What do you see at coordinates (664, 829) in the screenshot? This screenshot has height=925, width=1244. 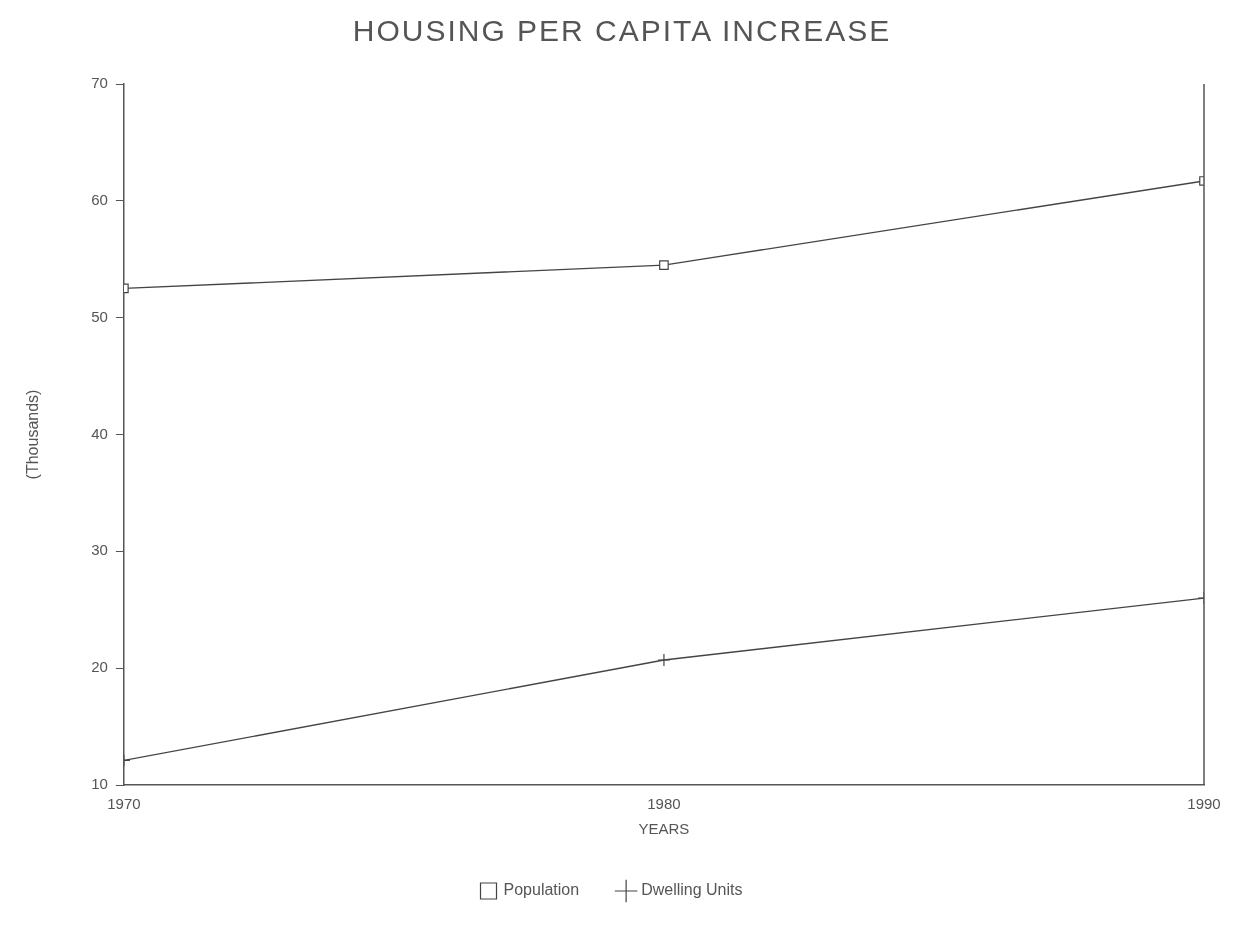 I see `x-axis-title: YEARS` at bounding box center [664, 829].